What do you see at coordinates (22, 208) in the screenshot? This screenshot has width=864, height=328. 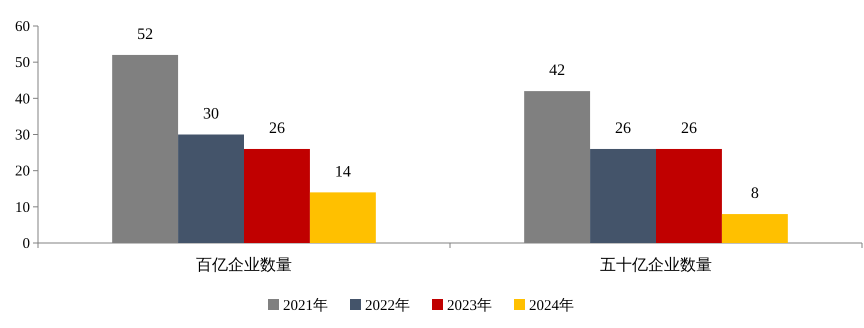 I see `y-tick-label: 10` at bounding box center [22, 208].